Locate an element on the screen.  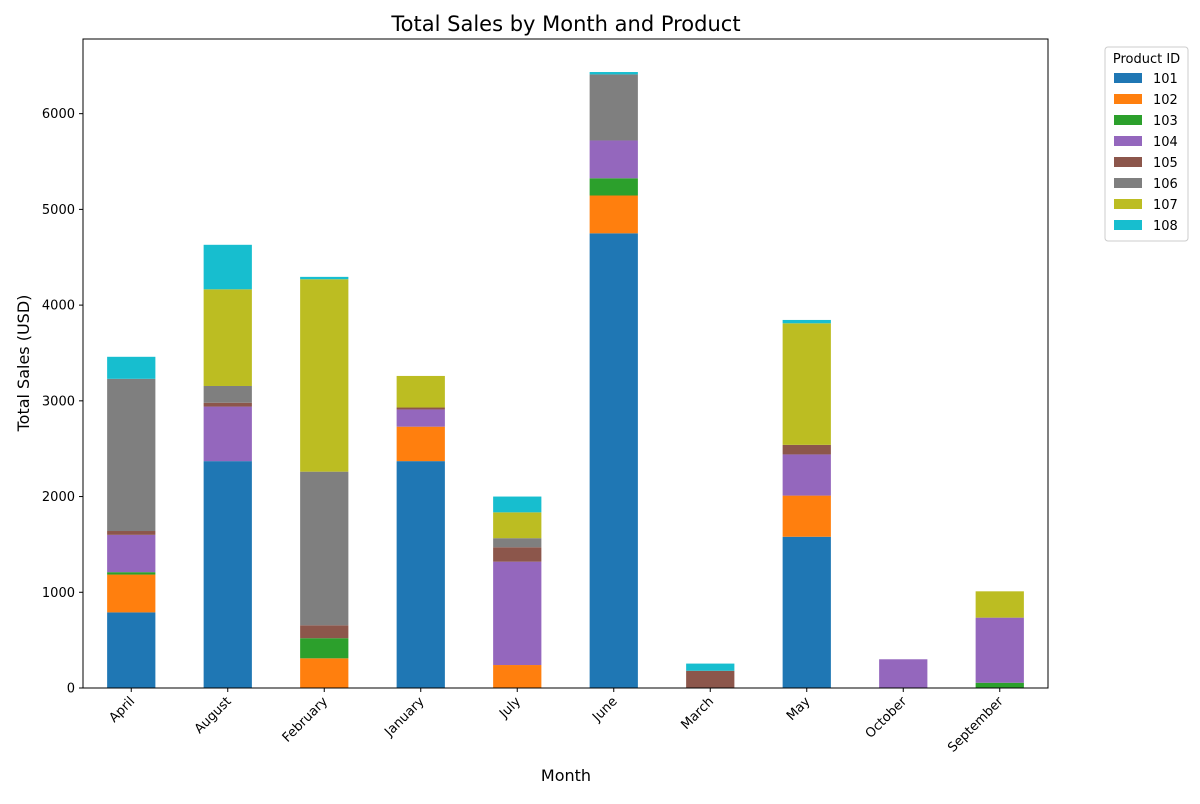
chart-title: Total Sales by Month and Product is located at coordinates (565, 24).